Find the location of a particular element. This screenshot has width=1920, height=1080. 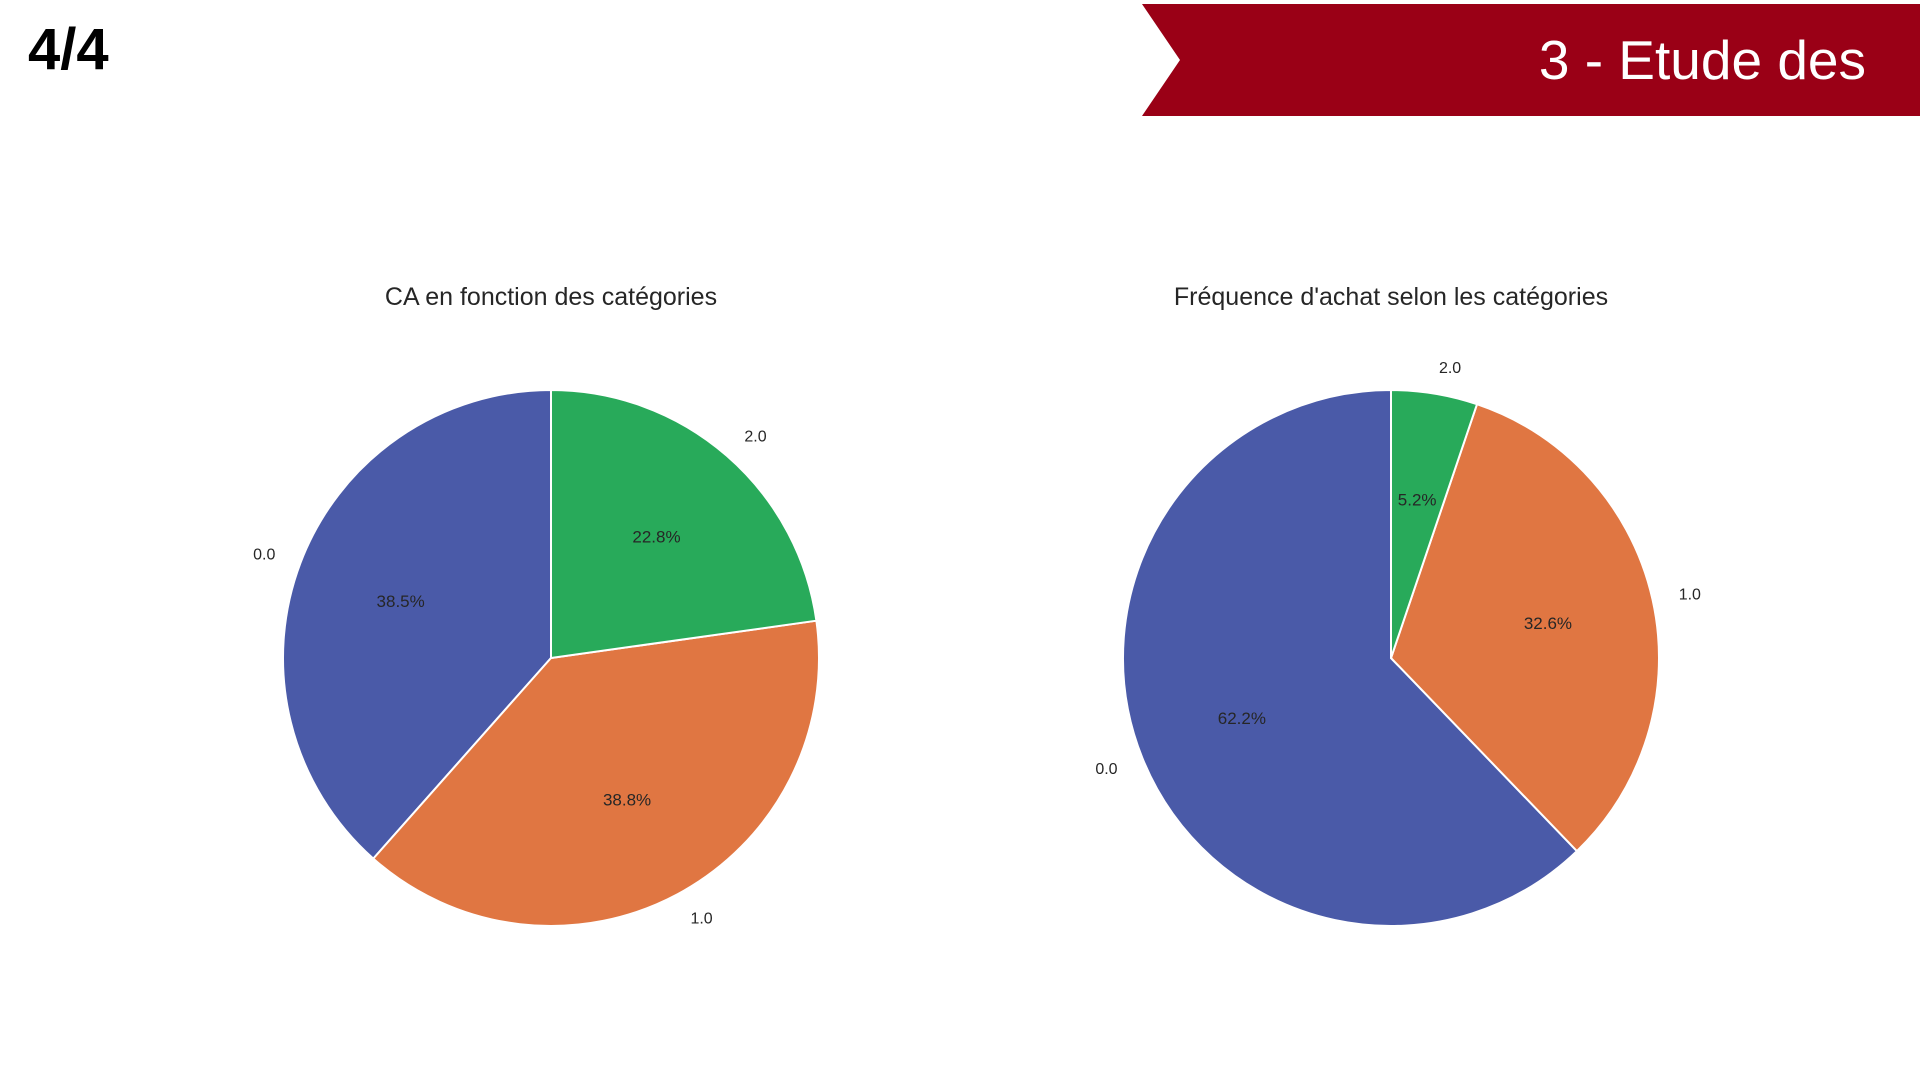

slice-percent-label: 38.8% is located at coordinates (627, 800).